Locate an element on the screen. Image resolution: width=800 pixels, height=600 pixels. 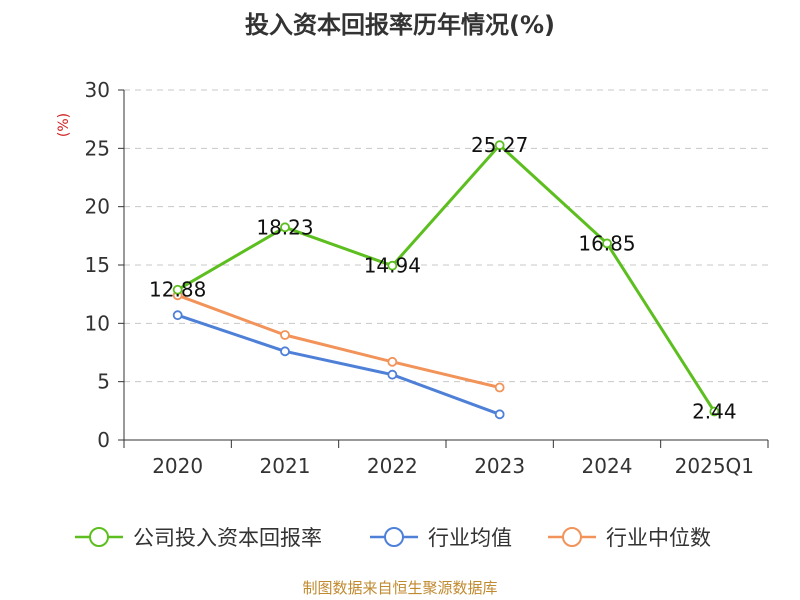
data-label: 18.23 is located at coordinates (284, 227).